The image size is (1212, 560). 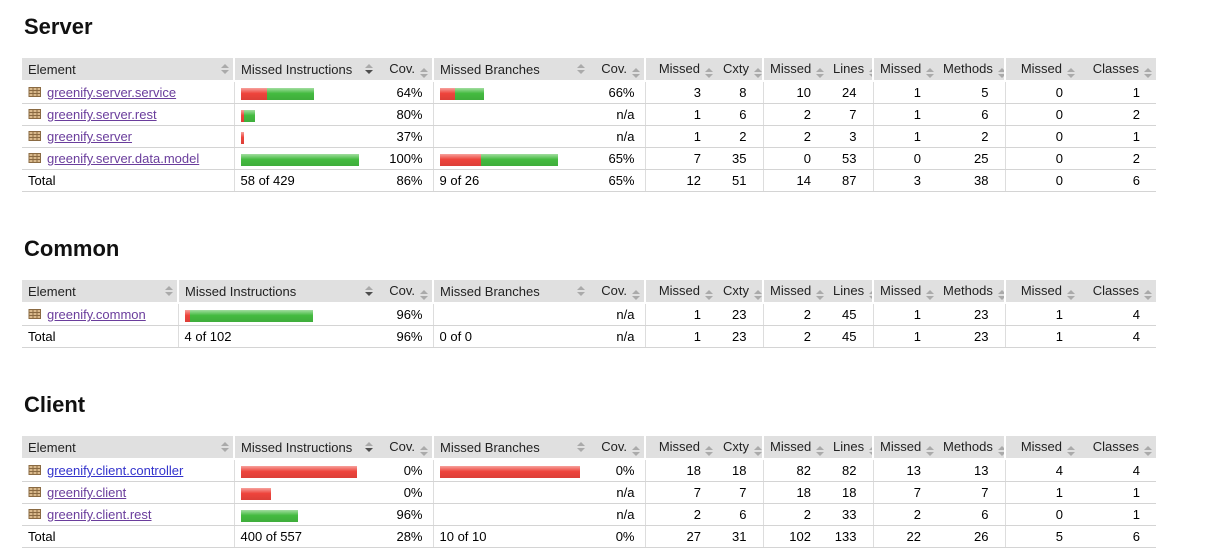 I want to click on total-value-cell: 12, so click(x=680, y=180).